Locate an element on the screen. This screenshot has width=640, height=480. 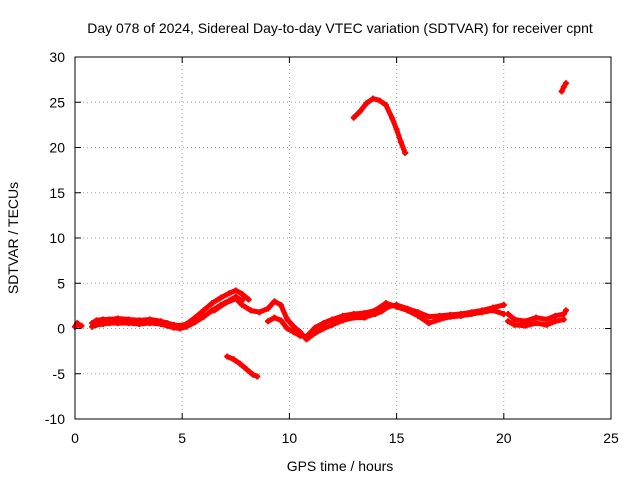
x-tick-label: 0 is located at coordinates (75, 438).